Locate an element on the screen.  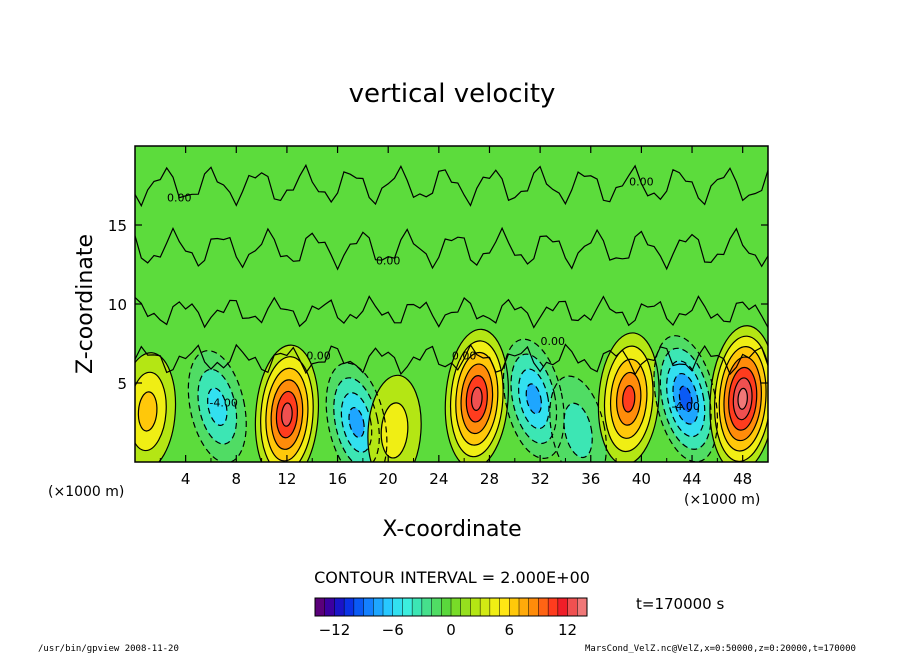
contour-interval: CONTOUR INTERVAL = 2.000E+00 is located at coordinates (452, 577).